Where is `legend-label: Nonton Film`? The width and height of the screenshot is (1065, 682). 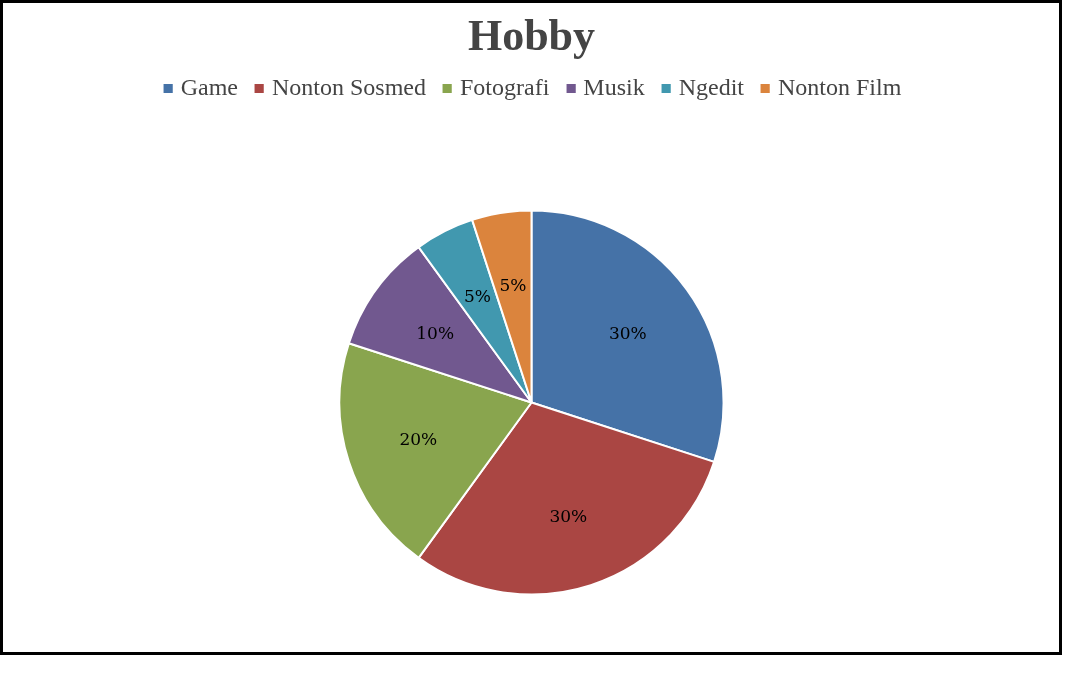
legend-label: Nonton Film is located at coordinates (839, 87).